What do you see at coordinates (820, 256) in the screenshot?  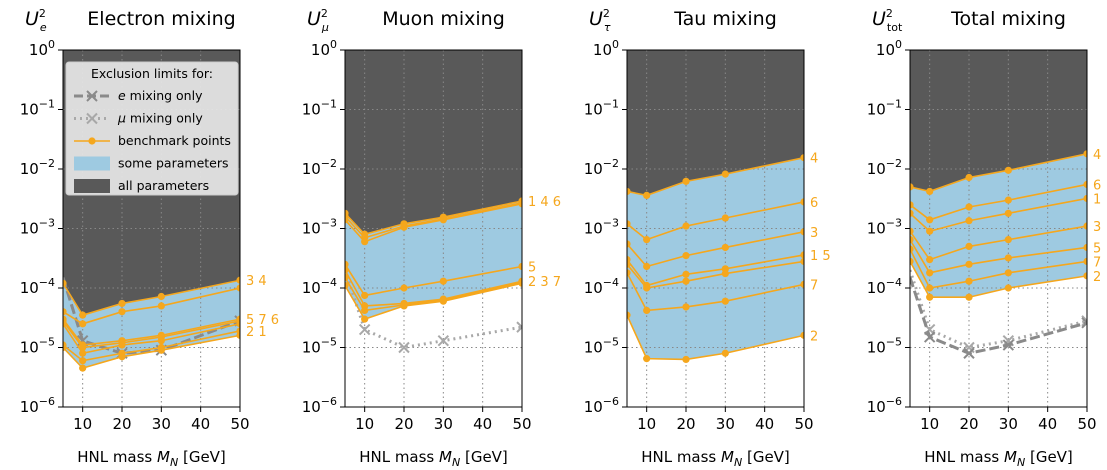 I see `benchmark-label: 1 5` at bounding box center [820, 256].